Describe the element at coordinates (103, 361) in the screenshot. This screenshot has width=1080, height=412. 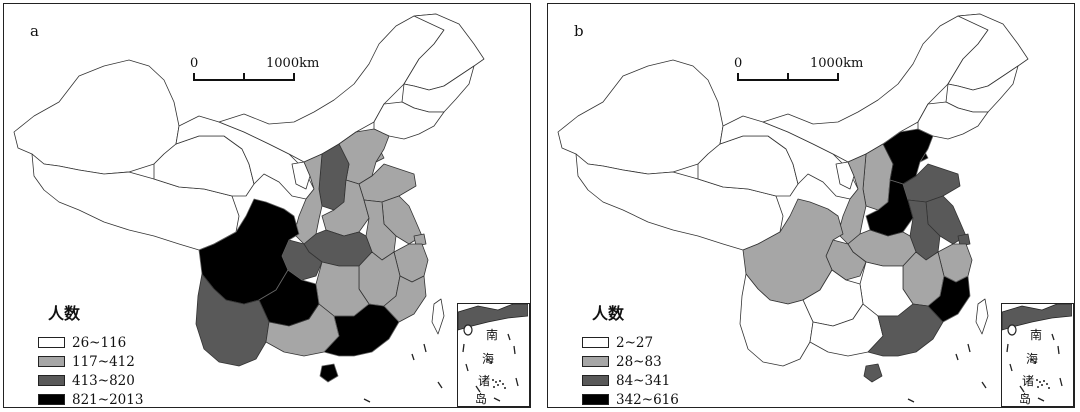
I see `legend-label: 117~412` at that location.